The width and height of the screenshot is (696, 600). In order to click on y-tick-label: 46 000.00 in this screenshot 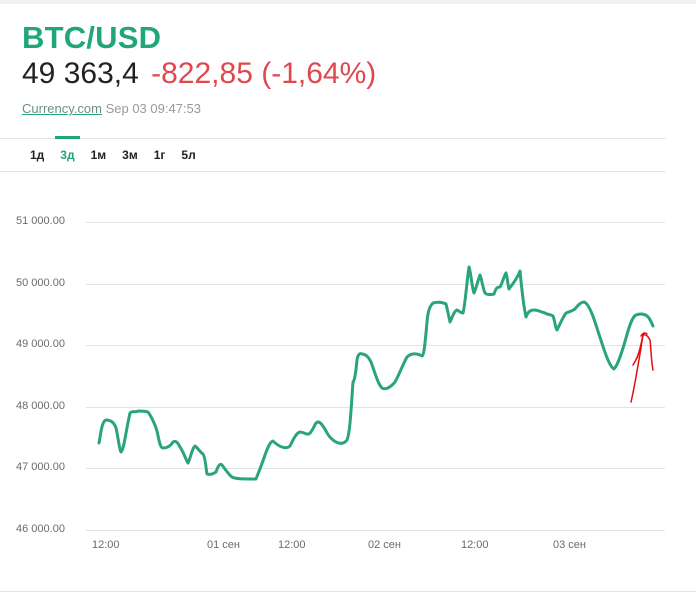, I will do `click(40, 529)`.